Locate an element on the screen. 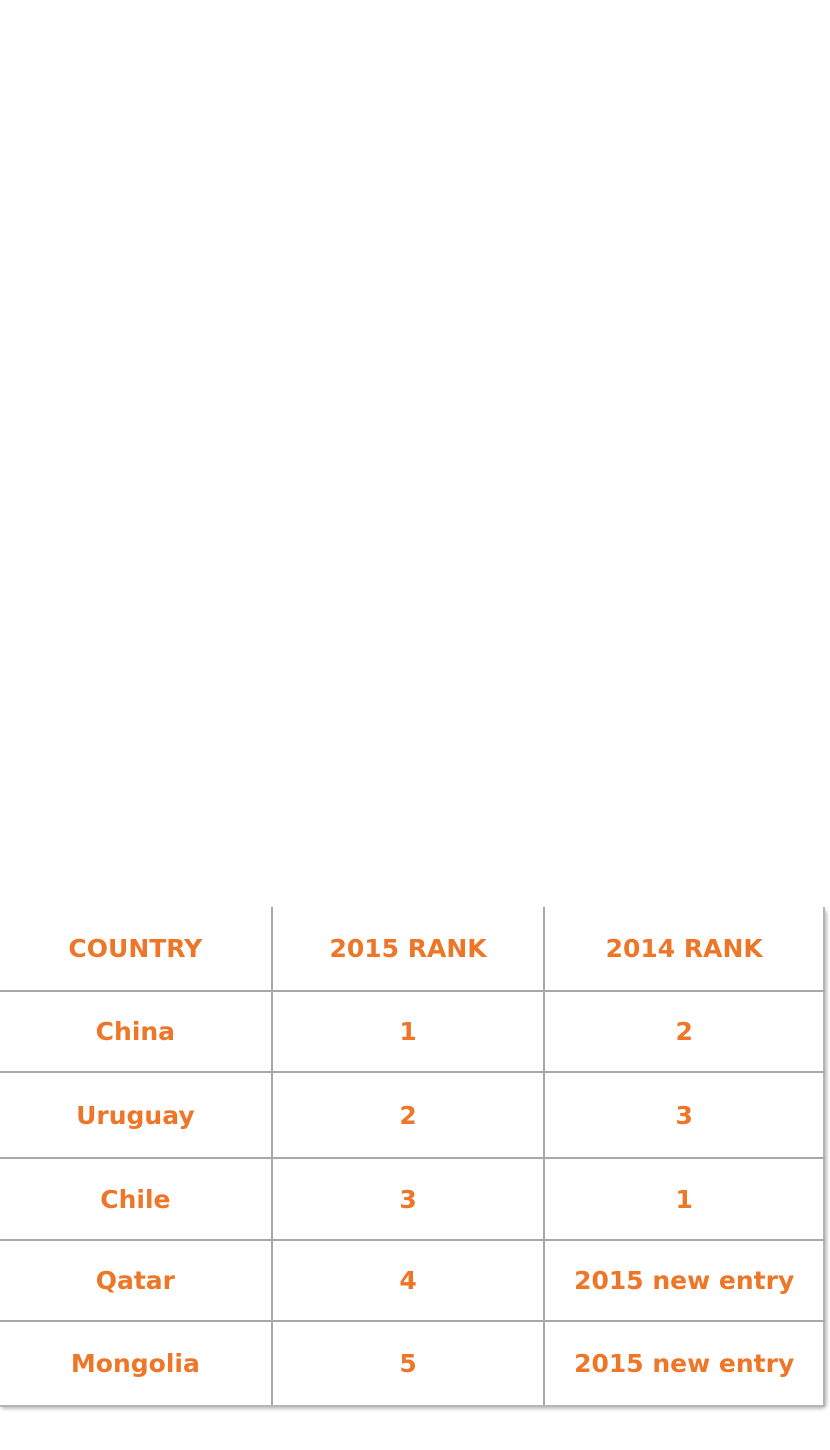 Image resolution: width=830 pixels, height=1450 pixels. cell-2014-rank: 2 is located at coordinates (684, 1031).